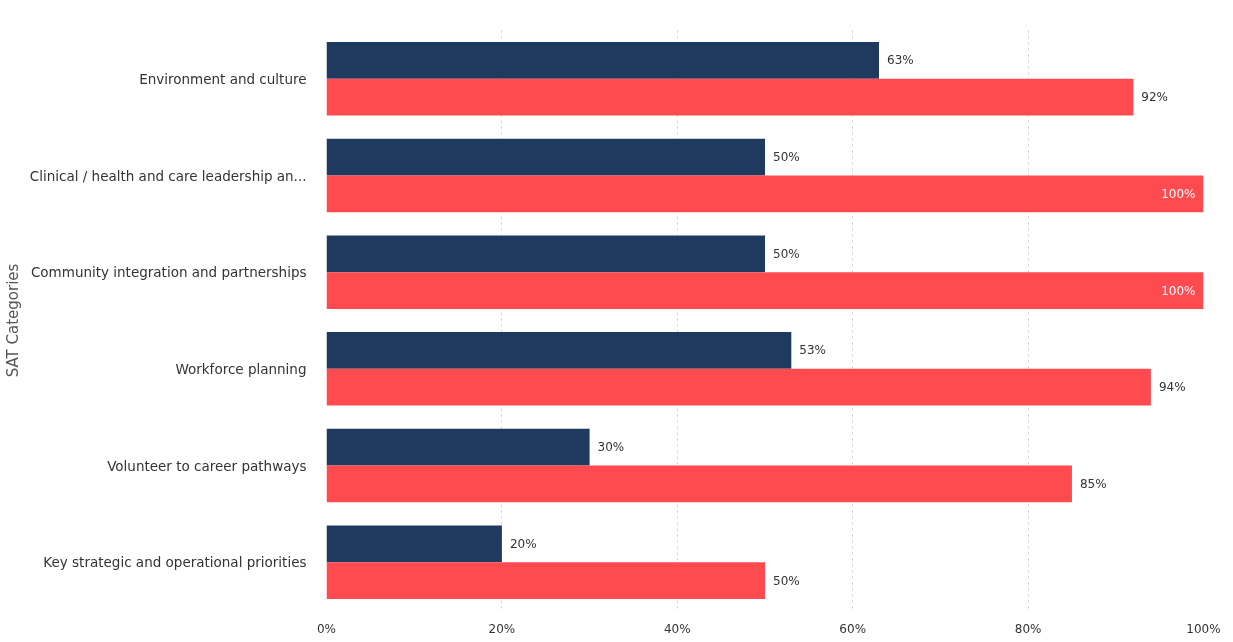 The height and width of the screenshot is (642, 1233). Describe the element at coordinates (1093, 483) in the screenshot. I see `data-label: 85%` at that location.